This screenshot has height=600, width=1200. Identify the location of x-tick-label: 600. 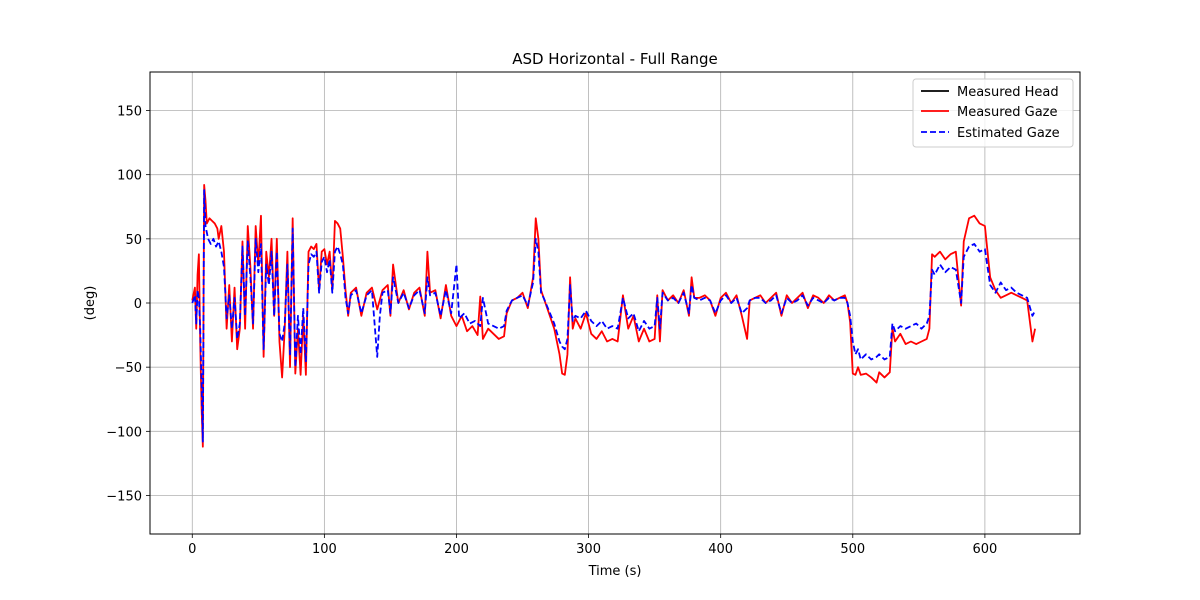
(984, 549).